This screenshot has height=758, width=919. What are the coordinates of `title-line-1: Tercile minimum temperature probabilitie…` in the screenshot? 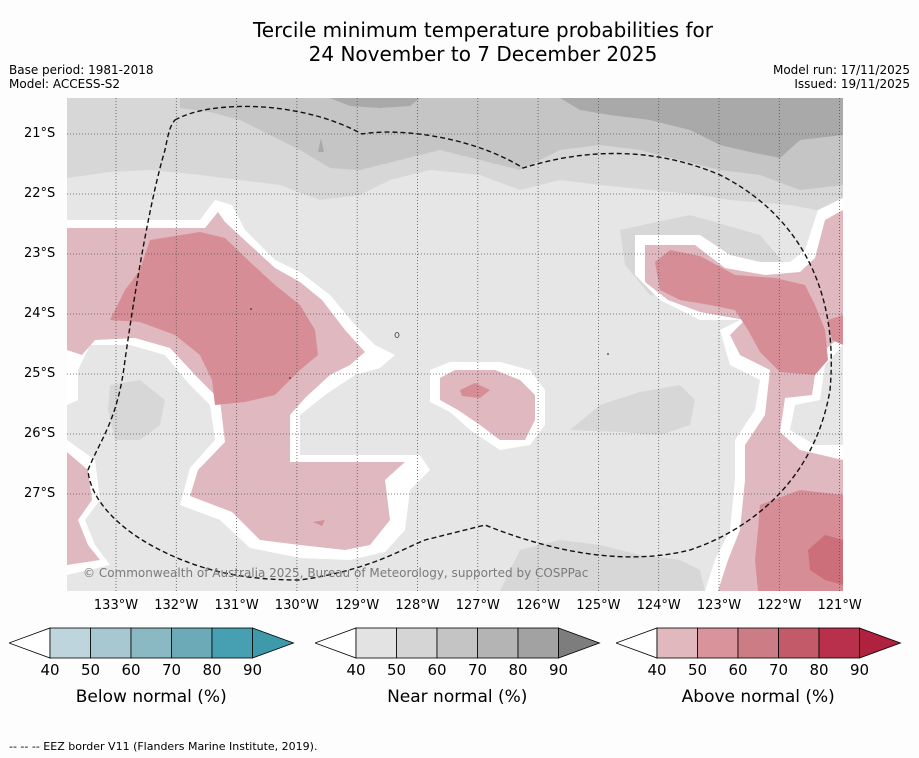 It's located at (483, 30).